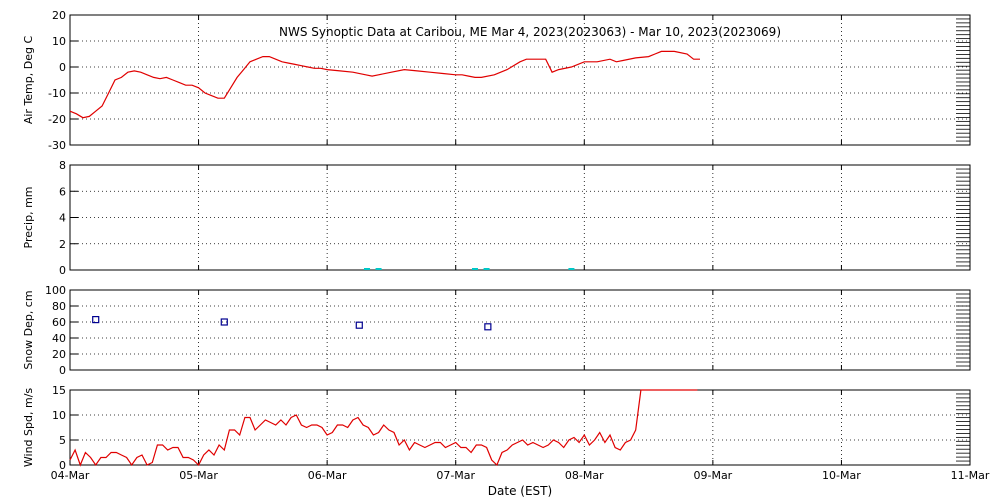 This screenshot has height=504, width=1000. What do you see at coordinates (55, 290) in the screenshot?
I see `panel-2-ytick-label: 100` at bounding box center [55, 290].